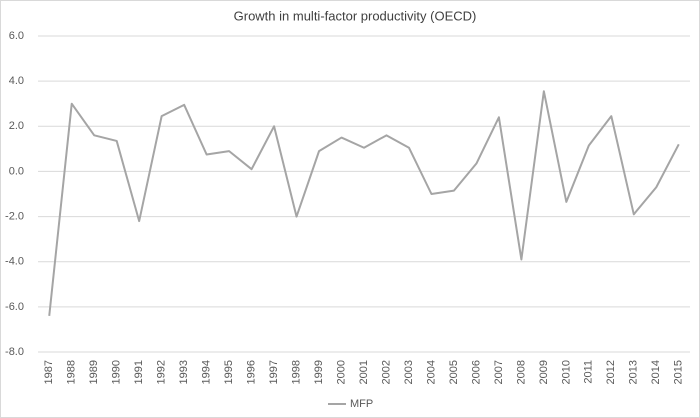  Describe the element at coordinates (94, 372) in the screenshot. I see `x-tick-label: 1989` at that location.